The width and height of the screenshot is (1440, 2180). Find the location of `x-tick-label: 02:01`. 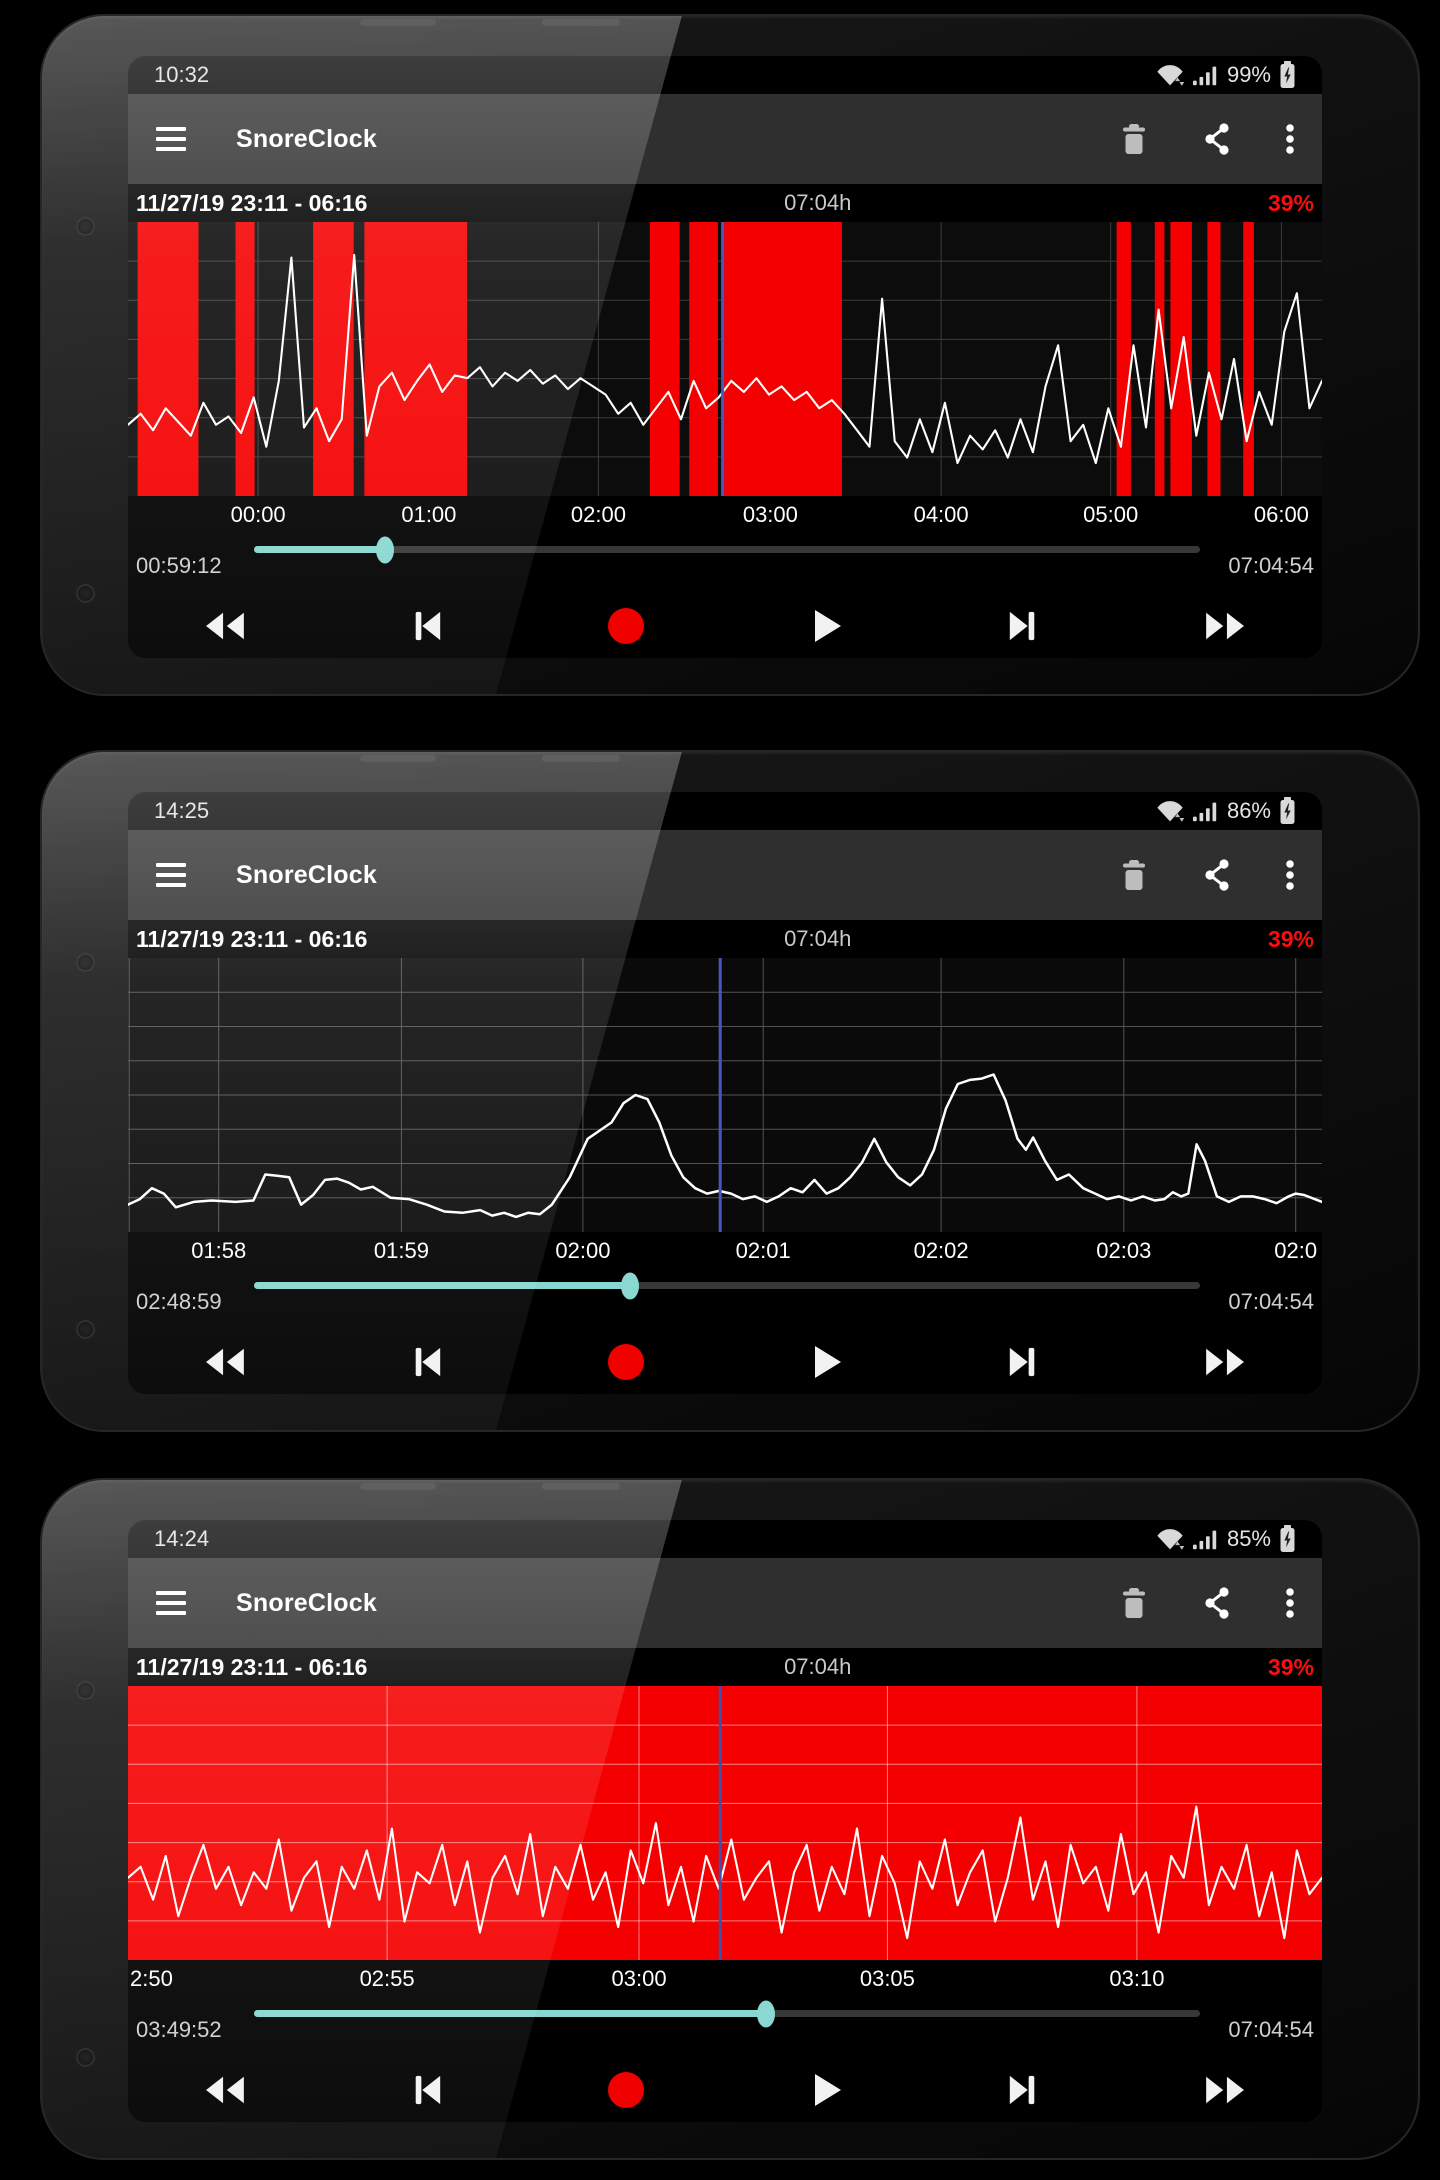

x-tick-label: 02:01 is located at coordinates (763, 1250).